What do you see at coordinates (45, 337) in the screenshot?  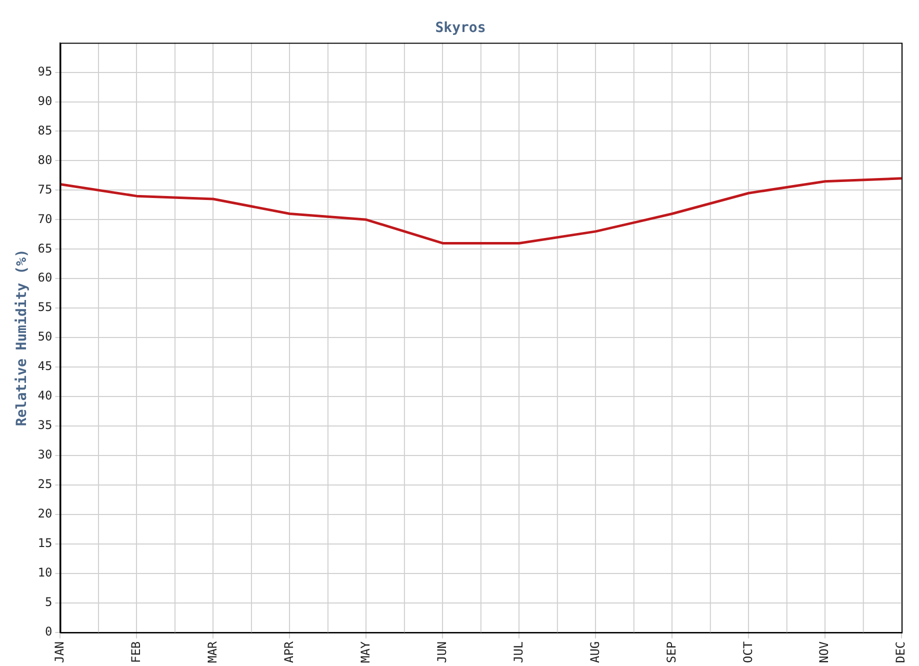 I see `y-tick-label: 50` at bounding box center [45, 337].